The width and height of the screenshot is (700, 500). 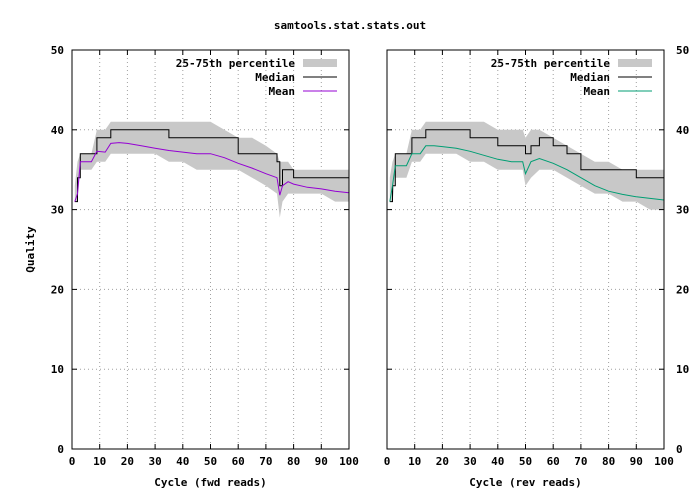 I want to click on y-axis-label: Quality, so click(x=30, y=249).